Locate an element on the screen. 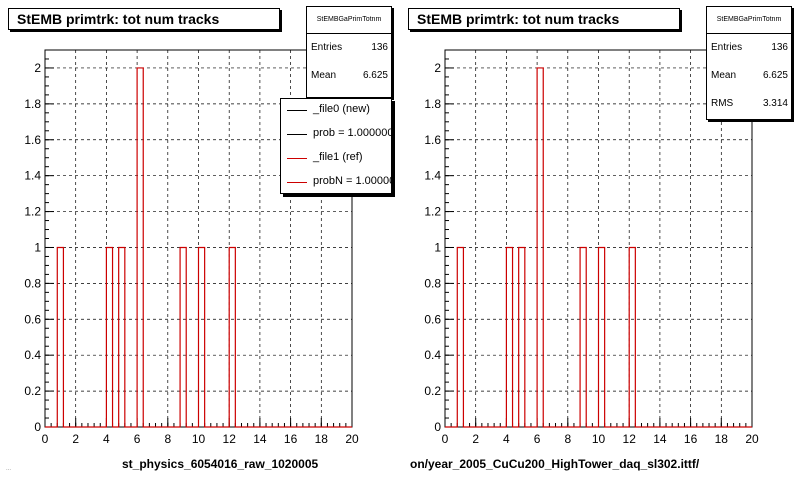 The width and height of the screenshot is (800, 480). legend-item: probN = 1.000000 is located at coordinates (336, 182).